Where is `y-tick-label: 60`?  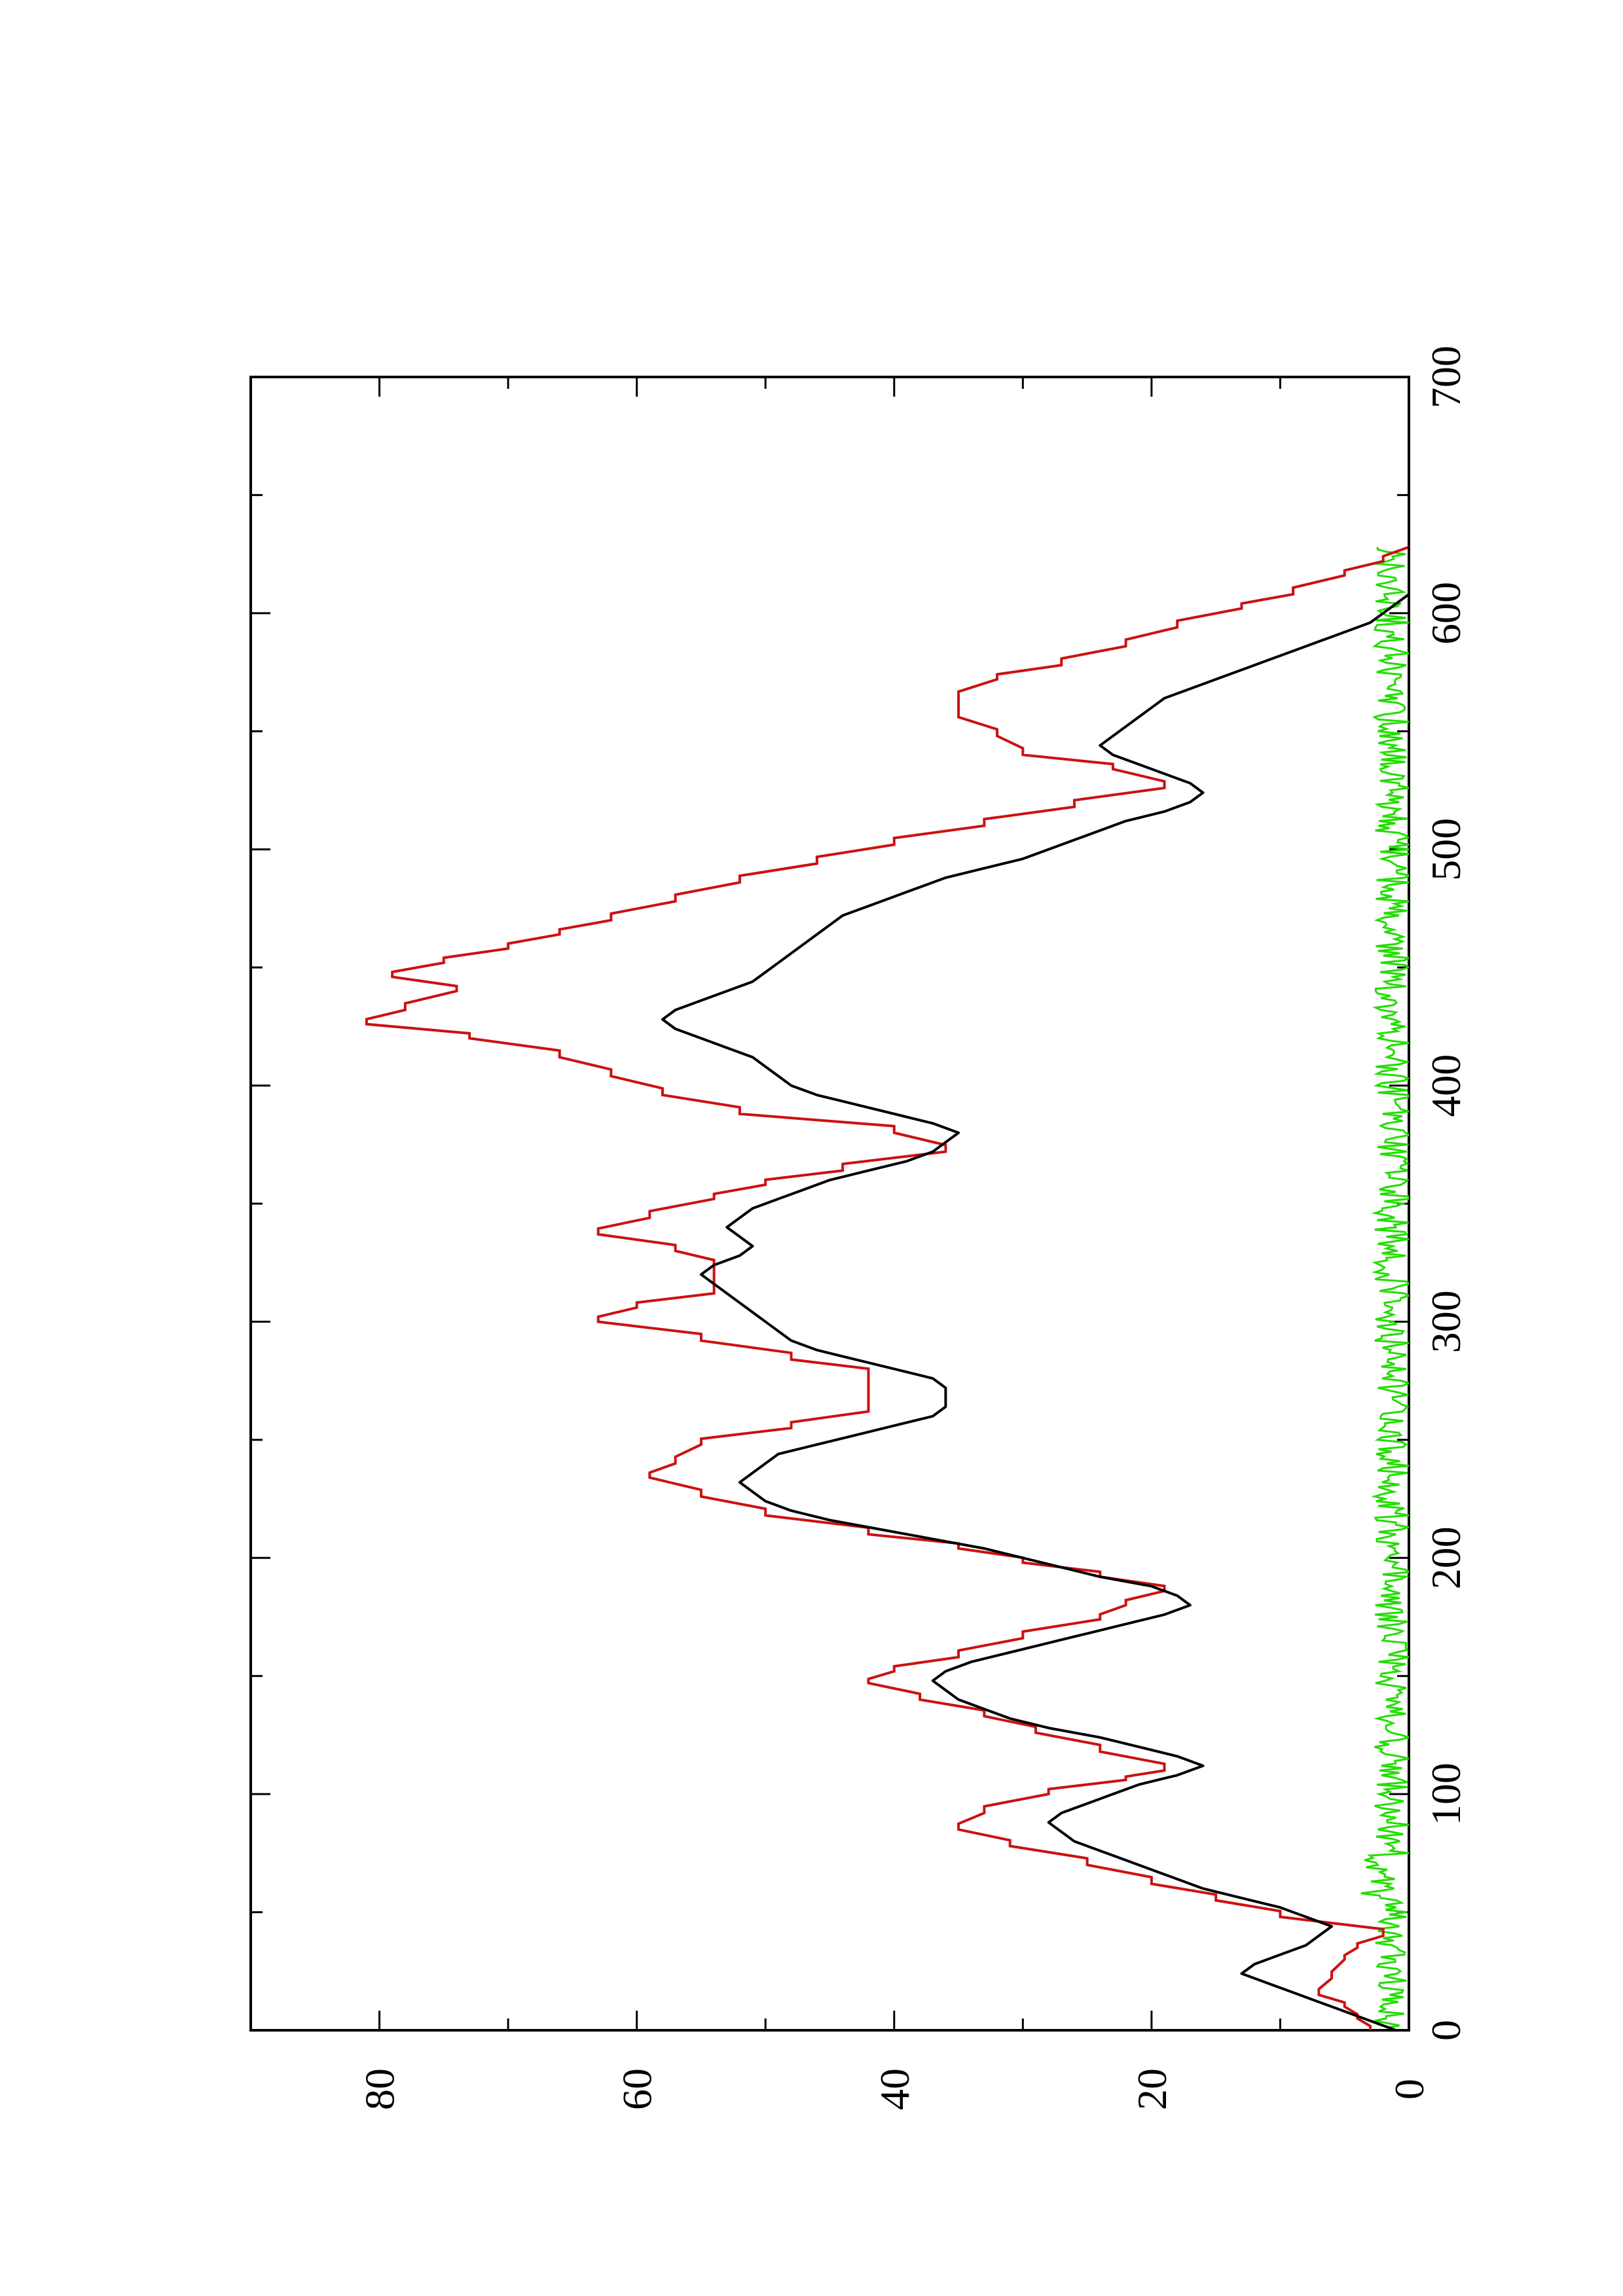
y-tick-label: 60 is located at coordinates (637, 2089).